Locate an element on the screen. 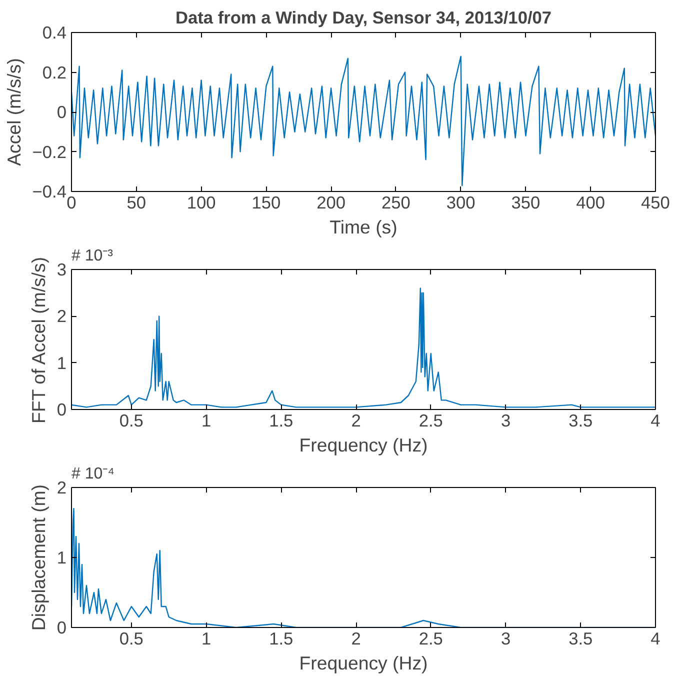  line-series is located at coordinates (364, 348).